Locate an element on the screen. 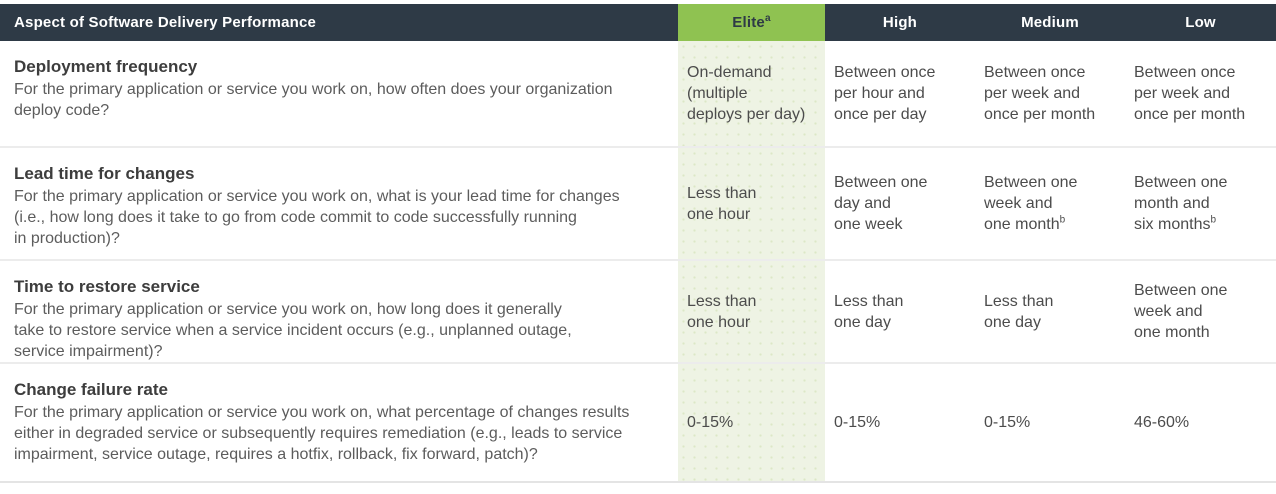 Image resolution: width=1276 pixels, height=494 pixels. cell-medium: Between one week and one monthb is located at coordinates (1050, 203).